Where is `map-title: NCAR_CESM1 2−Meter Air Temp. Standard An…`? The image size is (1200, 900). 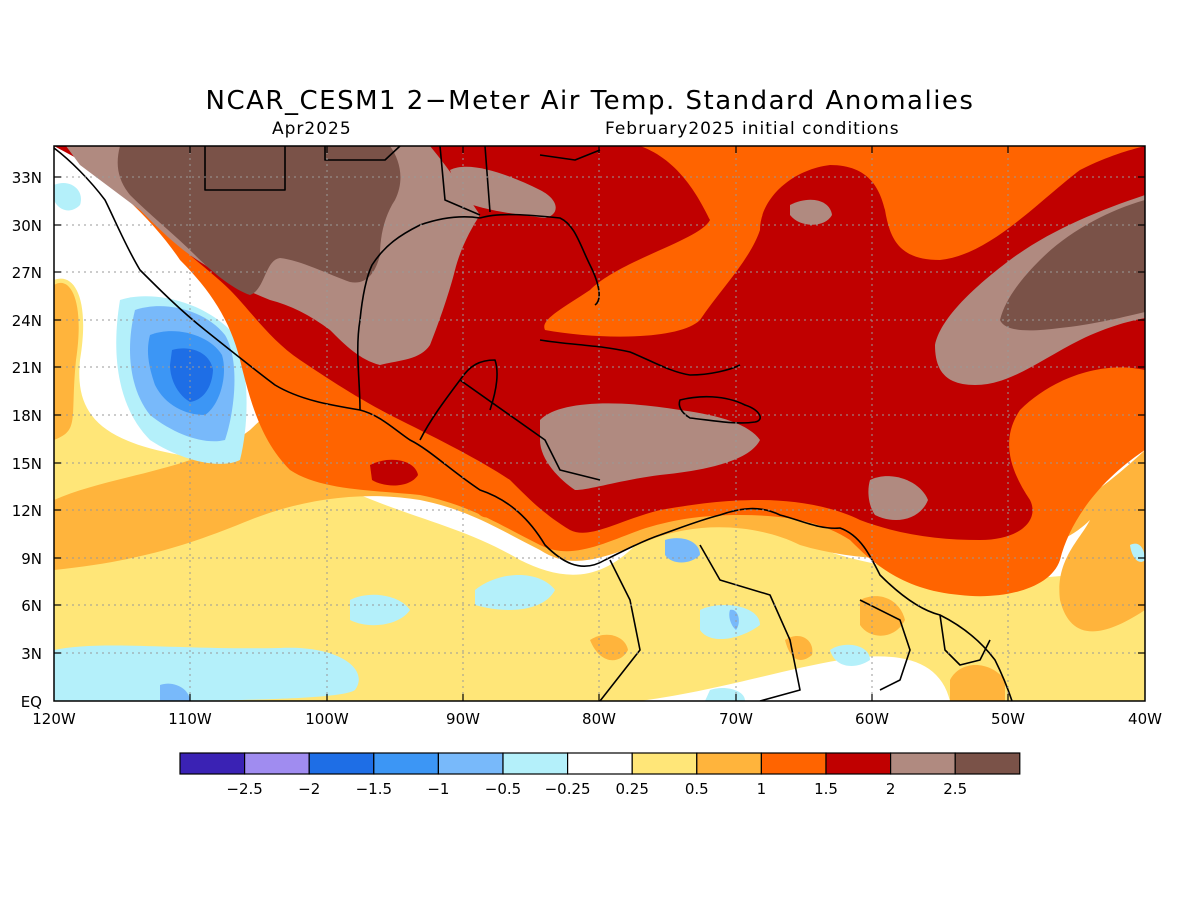
map-title: NCAR_CESM1 2−Meter Air Temp. Standard An… is located at coordinates (590, 101).